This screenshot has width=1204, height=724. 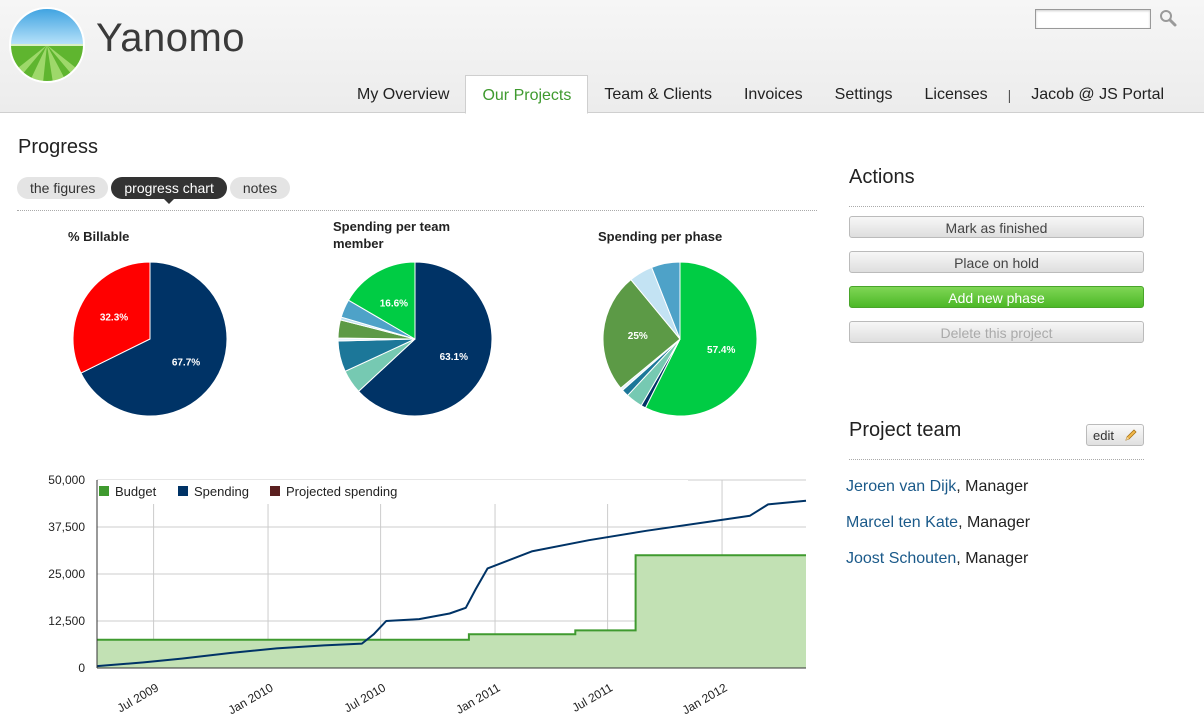 What do you see at coordinates (996, 206) in the screenshot?
I see `actions-divider` at bounding box center [996, 206].